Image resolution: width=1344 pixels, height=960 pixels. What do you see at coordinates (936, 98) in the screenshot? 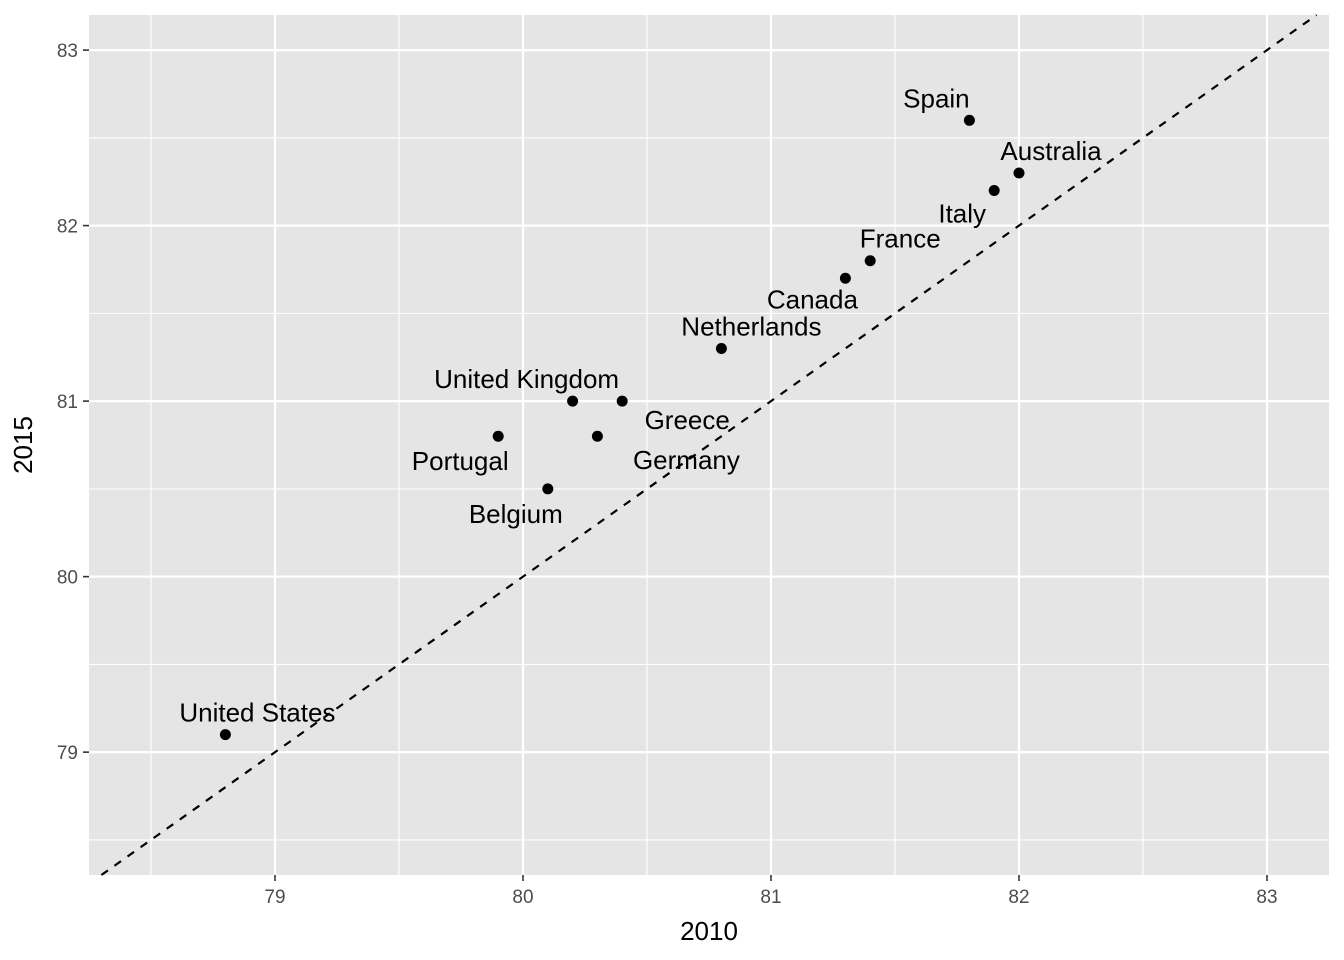
I see `point-label: Spain` at bounding box center [936, 98].